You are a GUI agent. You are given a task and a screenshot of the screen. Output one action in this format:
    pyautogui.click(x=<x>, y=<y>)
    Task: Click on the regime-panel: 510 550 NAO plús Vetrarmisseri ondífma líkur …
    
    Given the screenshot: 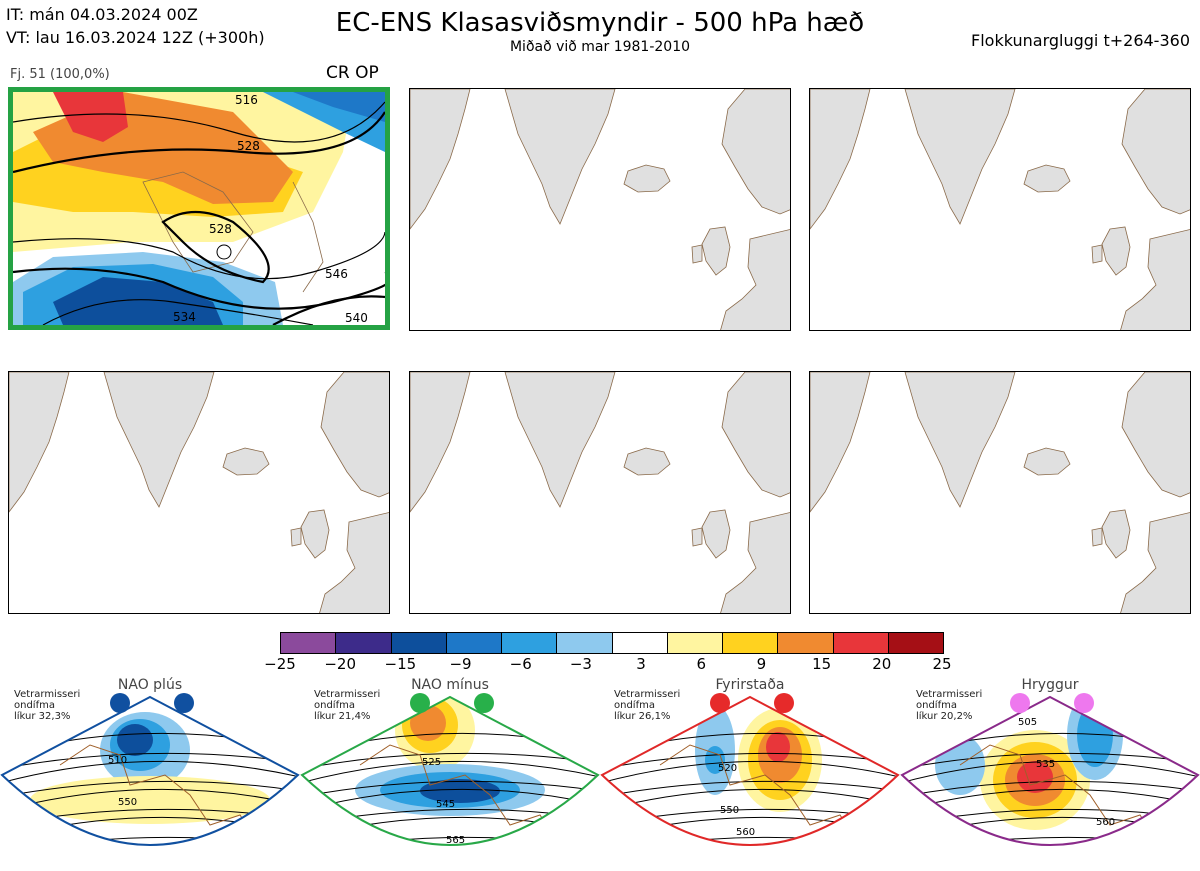 What is the action you would take?
    pyautogui.click(x=150, y=773)
    